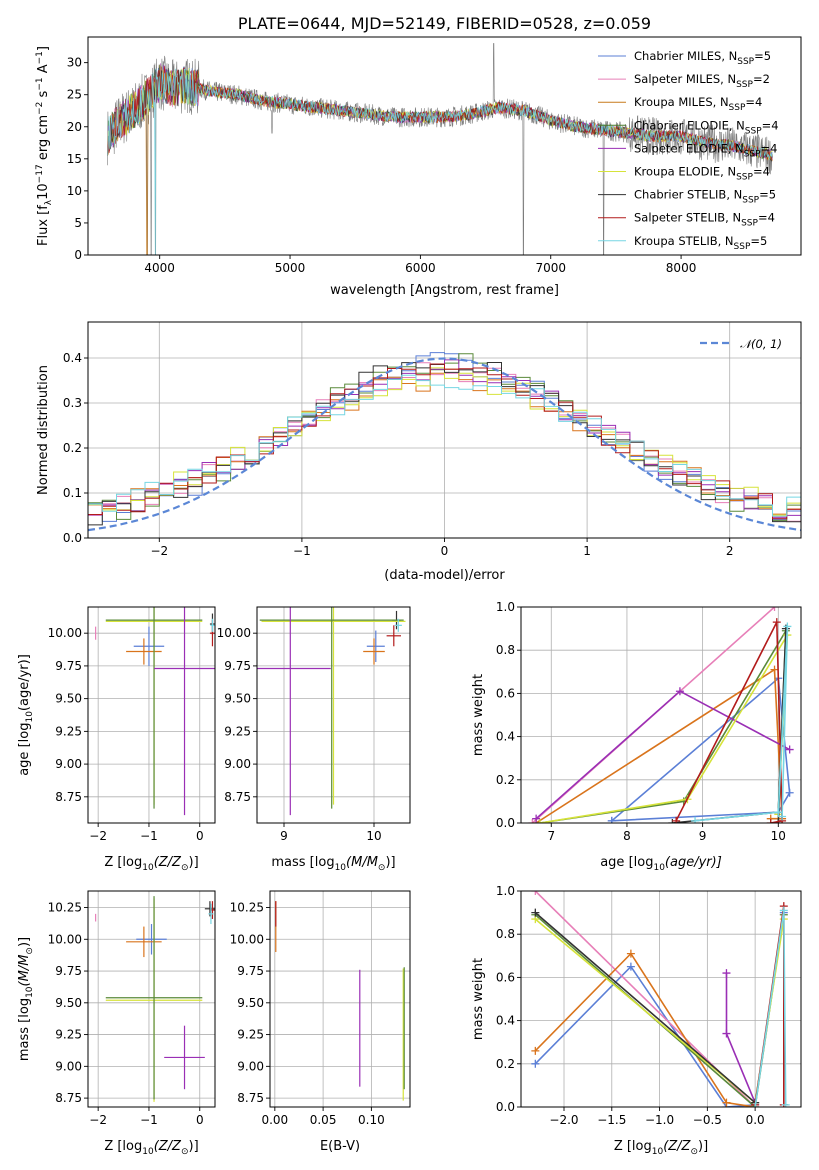 This screenshot has height=1170, width=819. Describe the element at coordinates (505, 693) in the screenshot. I see `y-tick-label: 0.6` at that location.